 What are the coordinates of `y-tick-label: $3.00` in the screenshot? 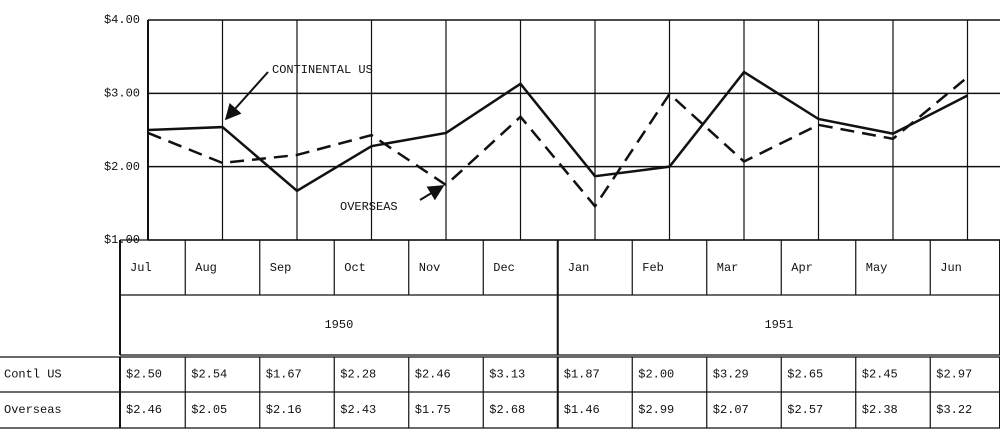 It's located at (122, 94).